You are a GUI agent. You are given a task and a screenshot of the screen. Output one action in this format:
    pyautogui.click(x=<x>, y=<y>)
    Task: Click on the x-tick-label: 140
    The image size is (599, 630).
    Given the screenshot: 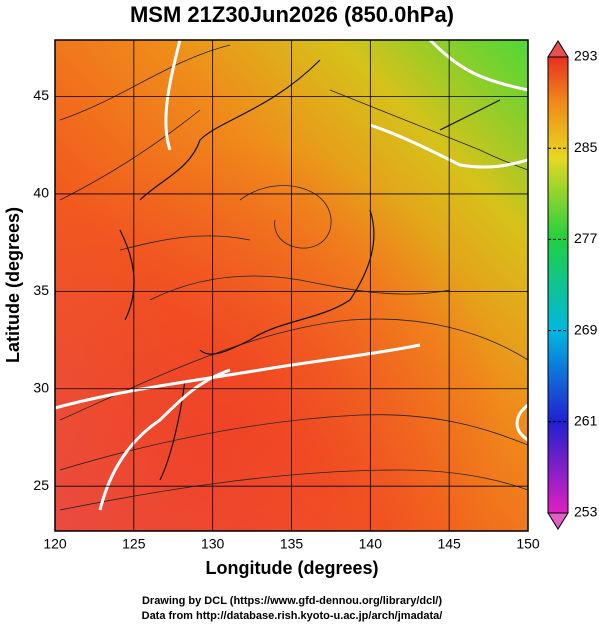 What is the action you would take?
    pyautogui.click(x=371, y=544)
    